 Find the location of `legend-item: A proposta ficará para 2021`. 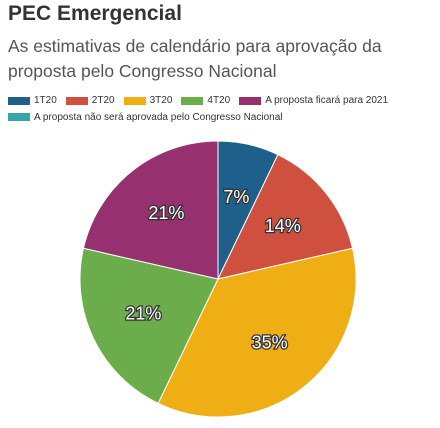

legend-item: A proposta ficará para 2021 is located at coordinates (313, 100).